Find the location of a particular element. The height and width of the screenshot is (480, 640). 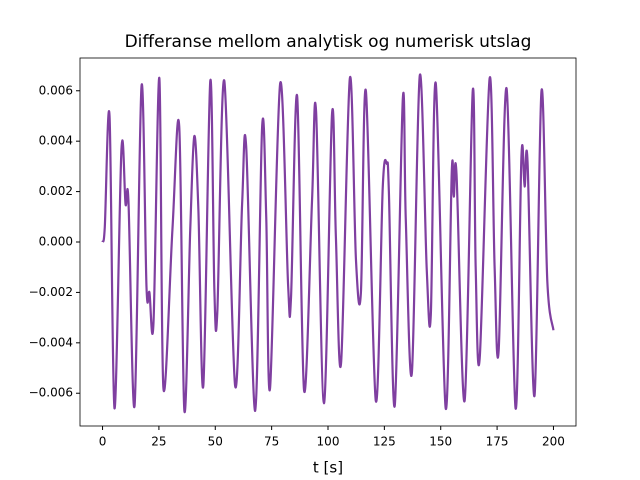

x-tick-label: 0 is located at coordinates (103, 442).